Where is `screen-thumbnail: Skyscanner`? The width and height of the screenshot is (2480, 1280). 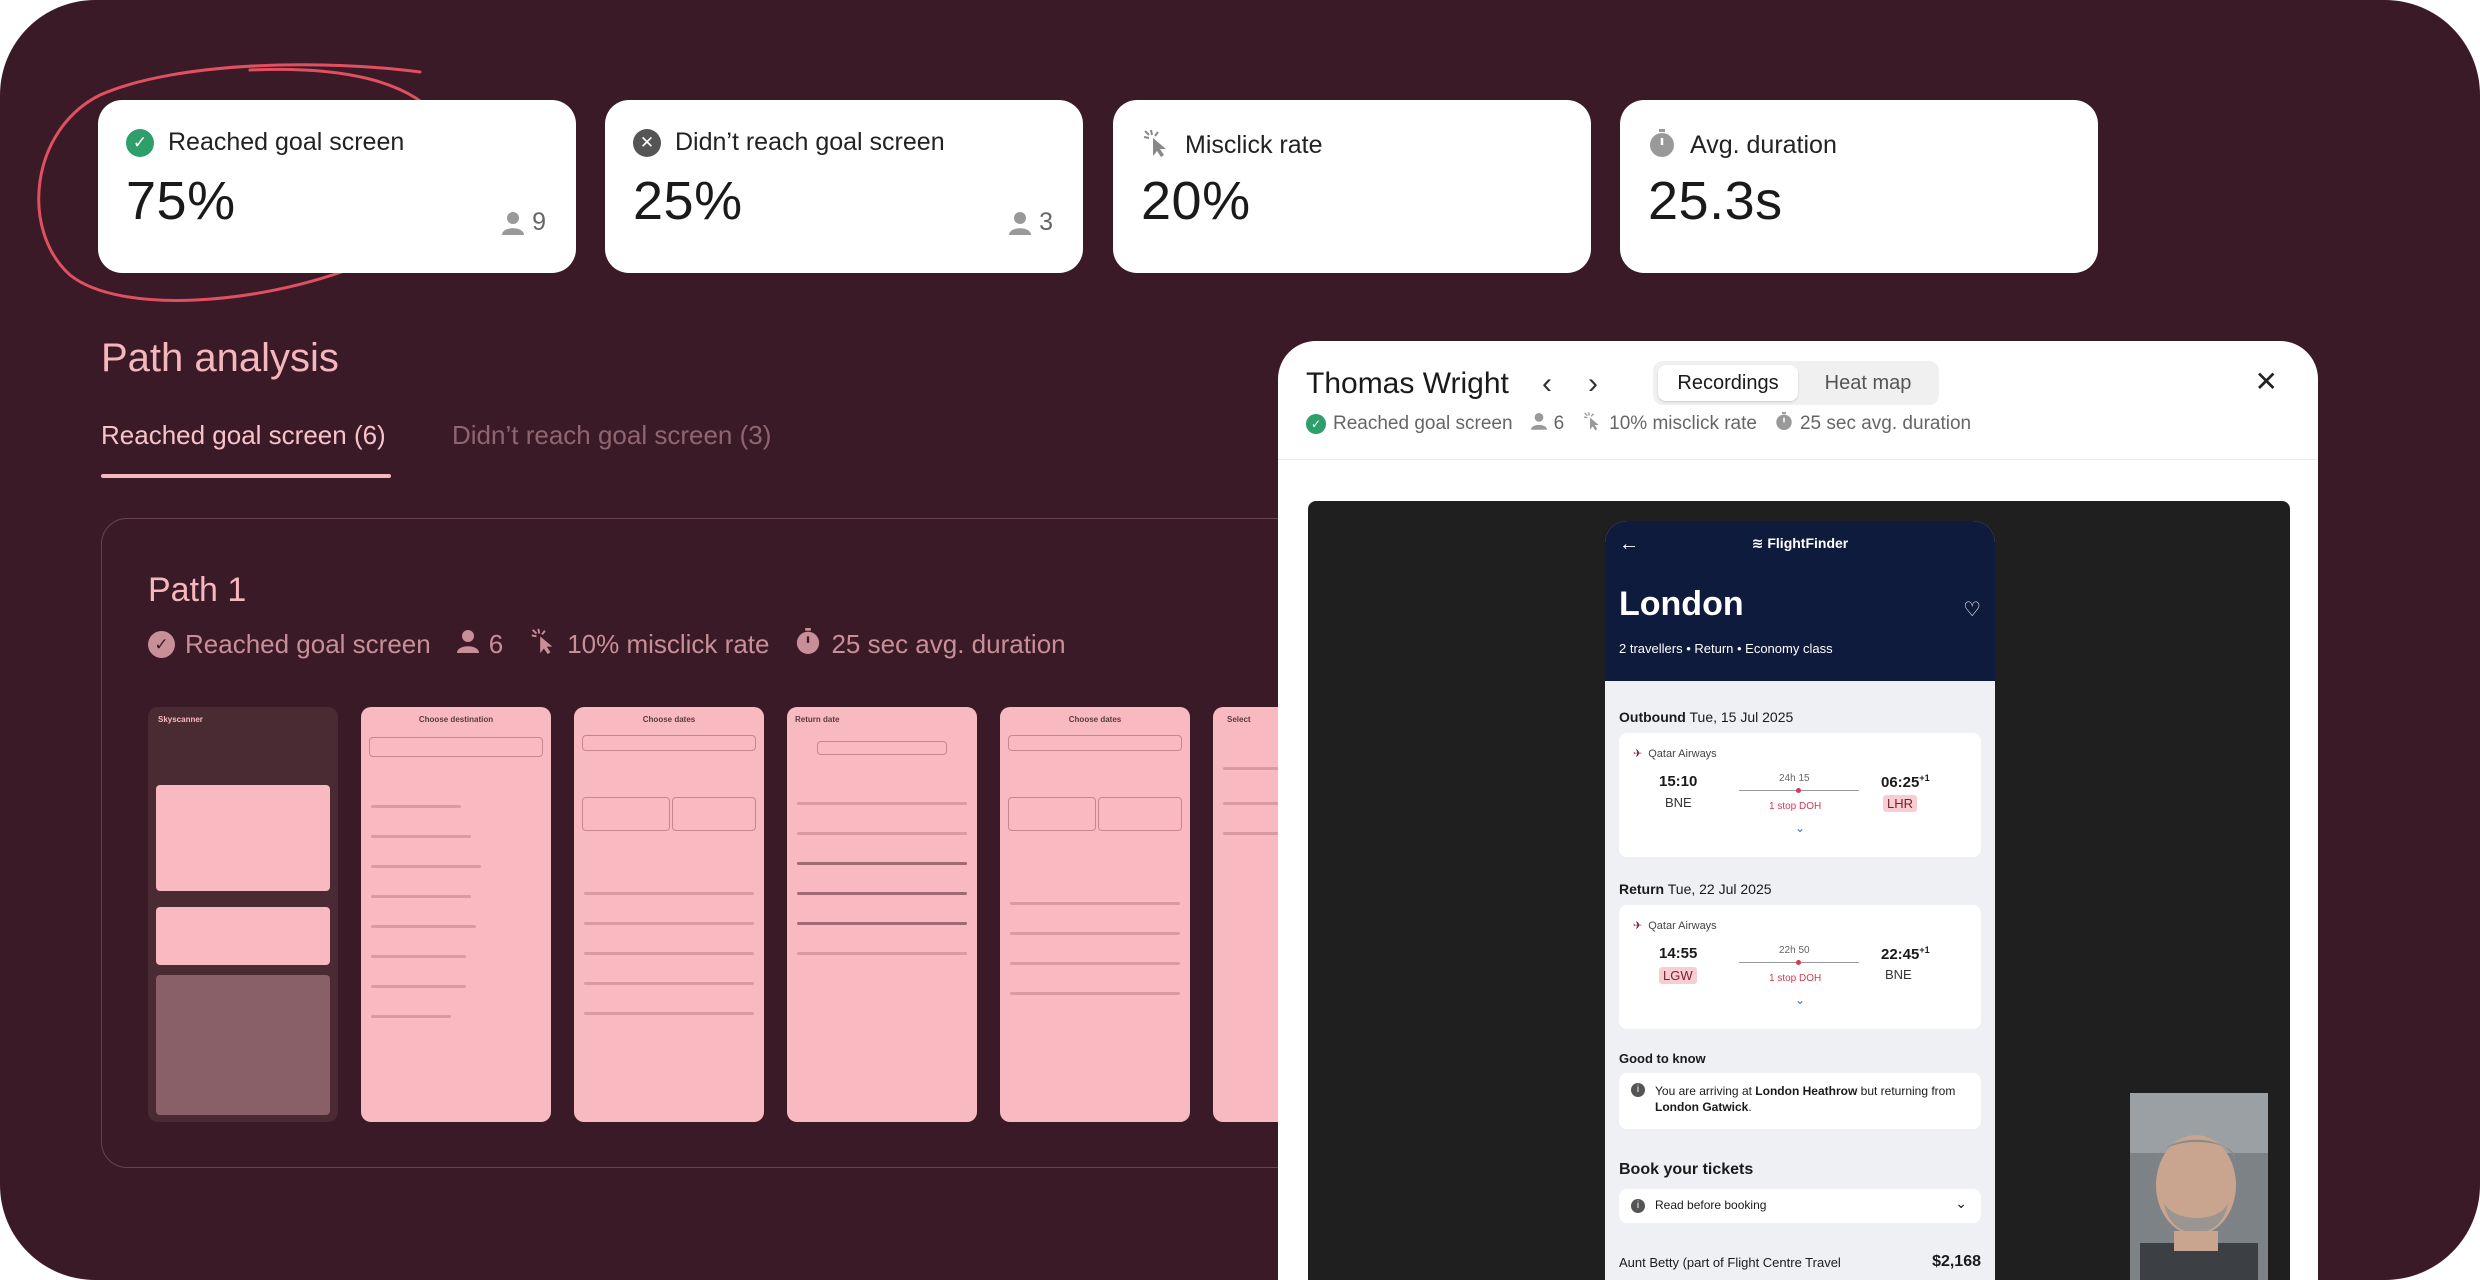
screen-thumbnail: Skyscanner is located at coordinates (243, 914).